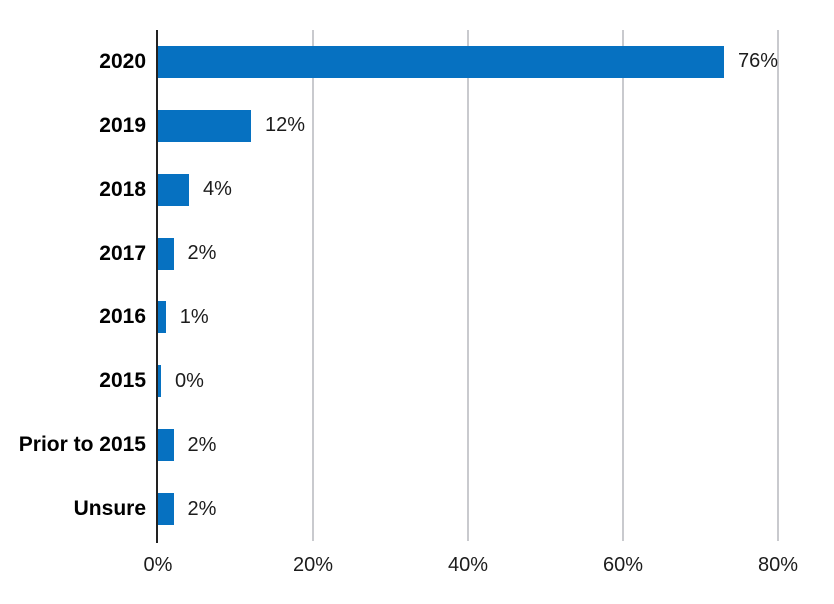 This screenshot has width=834, height=604. I want to click on chart-row: 0%, so click(468, 381).